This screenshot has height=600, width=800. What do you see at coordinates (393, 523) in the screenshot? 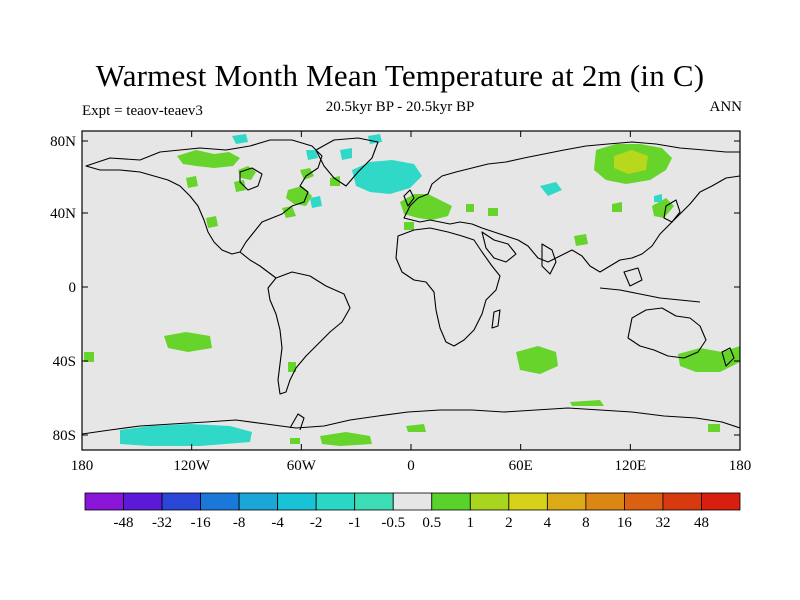
I see `colorbar-label: -0.5` at bounding box center [393, 523].